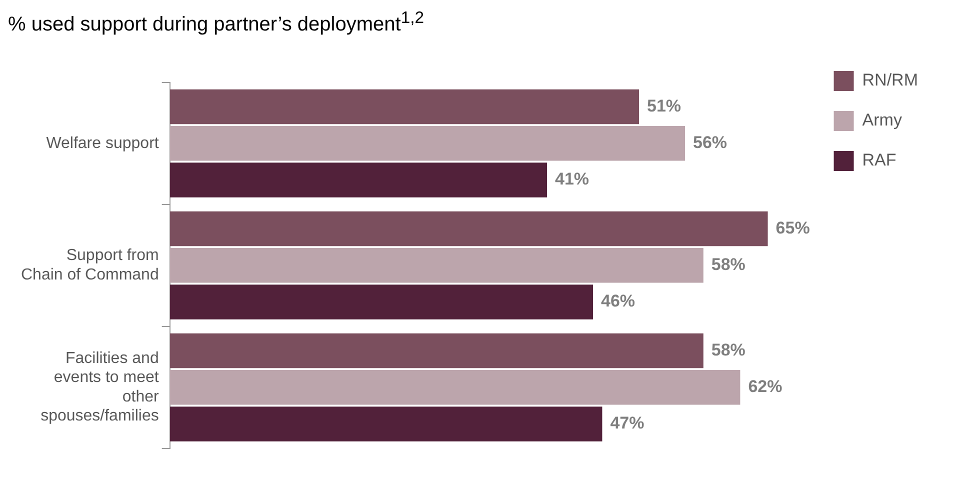 This screenshot has width=978, height=487. I want to click on data-label: 62%, so click(765, 386).